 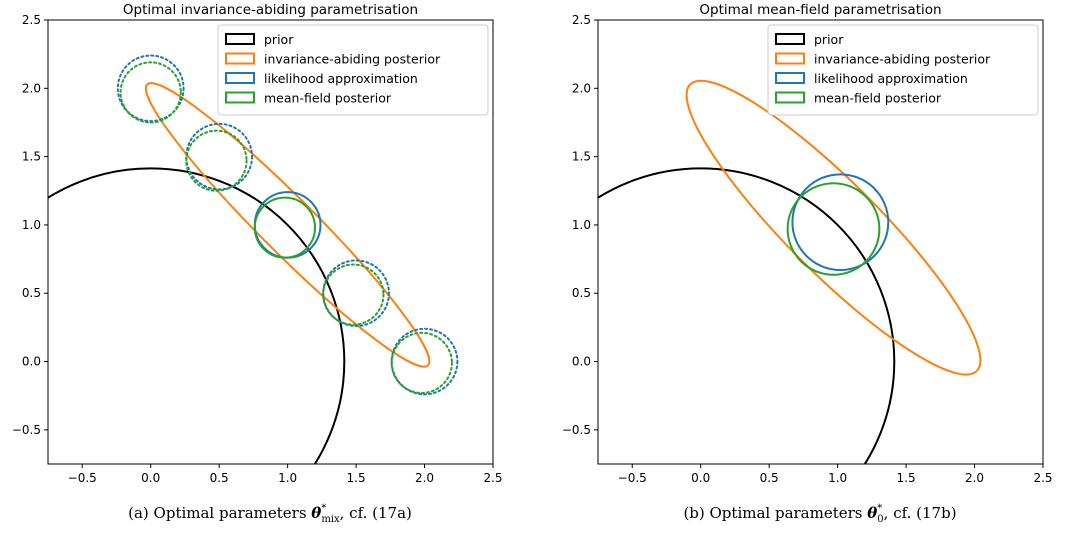 What do you see at coordinates (270, 514) in the screenshot?
I see `subfigure-caption: (a) Optimal parameters θ* mix, cf. (17a)` at bounding box center [270, 514].